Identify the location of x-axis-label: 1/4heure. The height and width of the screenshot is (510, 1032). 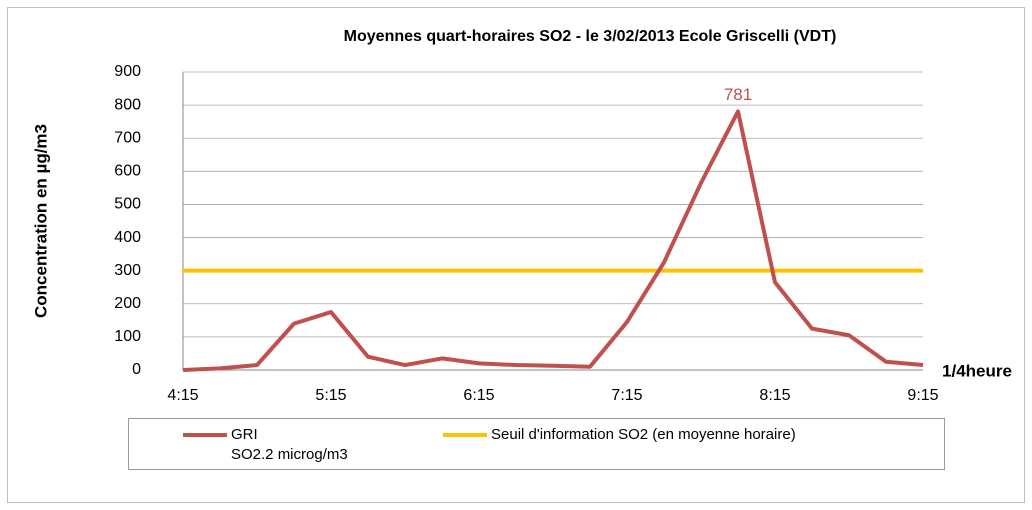
(977, 370).